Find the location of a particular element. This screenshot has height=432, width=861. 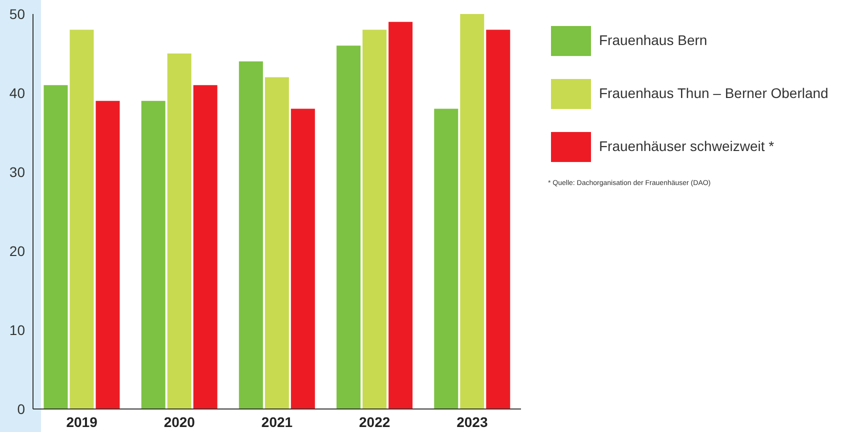

x-tick-label: 2020 is located at coordinates (180, 422).